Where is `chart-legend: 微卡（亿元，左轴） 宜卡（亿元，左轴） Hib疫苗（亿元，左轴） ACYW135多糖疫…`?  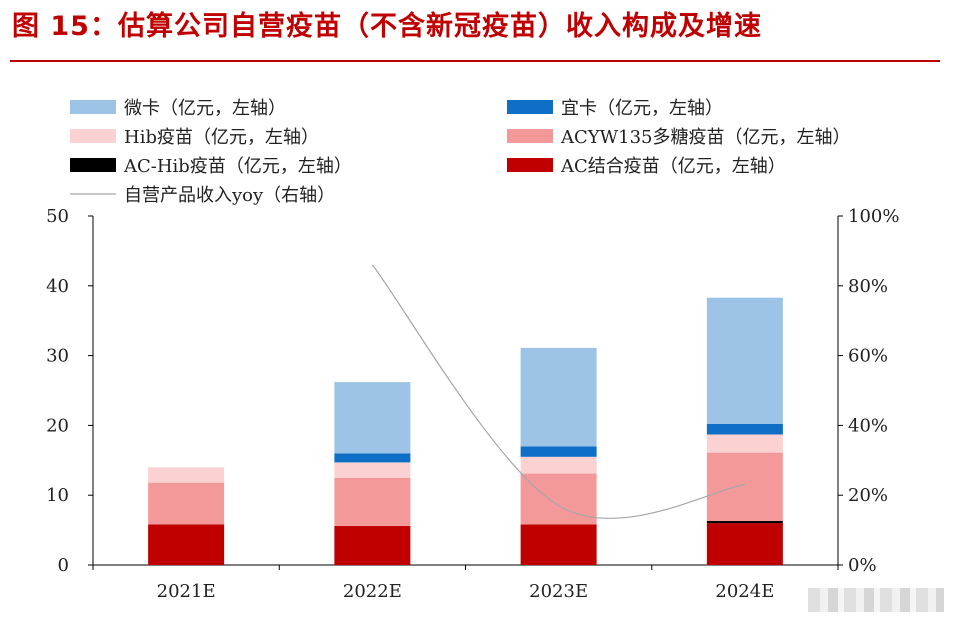 chart-legend: 微卡（亿元，左轴） 宜卡（亿元，左轴） Hib疫苗（亿元，左轴） ACYW135多糖疫… is located at coordinates (460, 152).